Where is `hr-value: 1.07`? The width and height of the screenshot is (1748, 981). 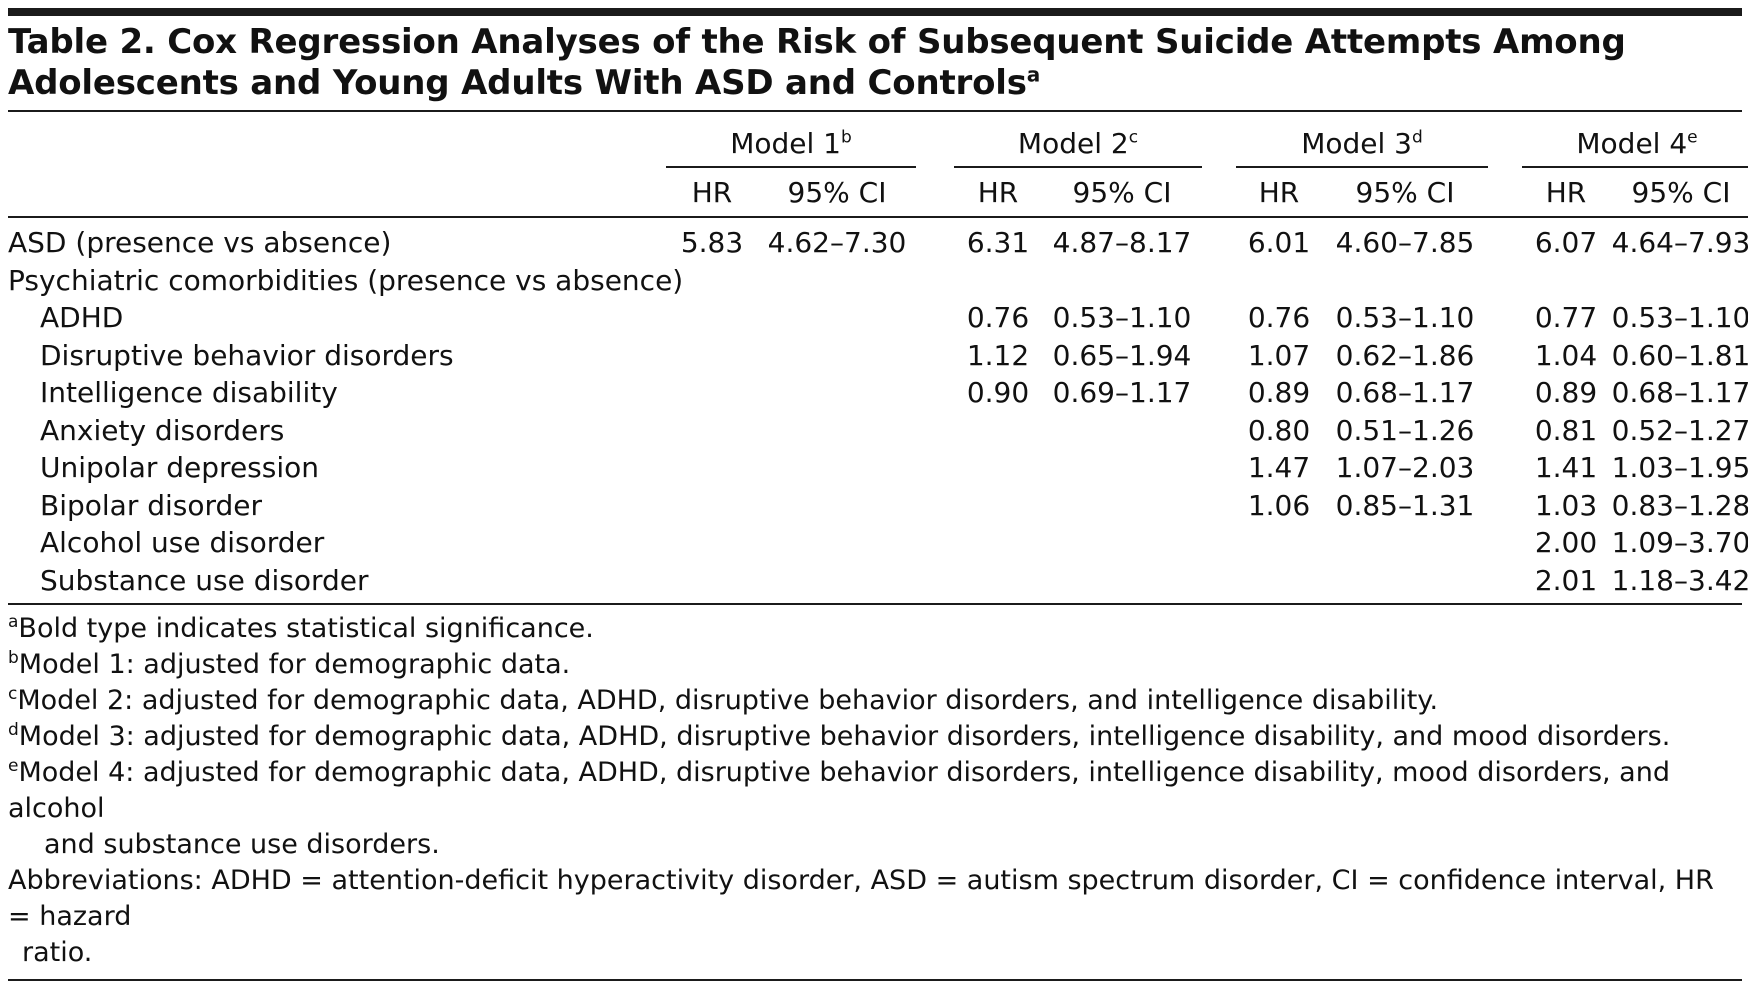
hr-value: 1.07 is located at coordinates (1279, 355).